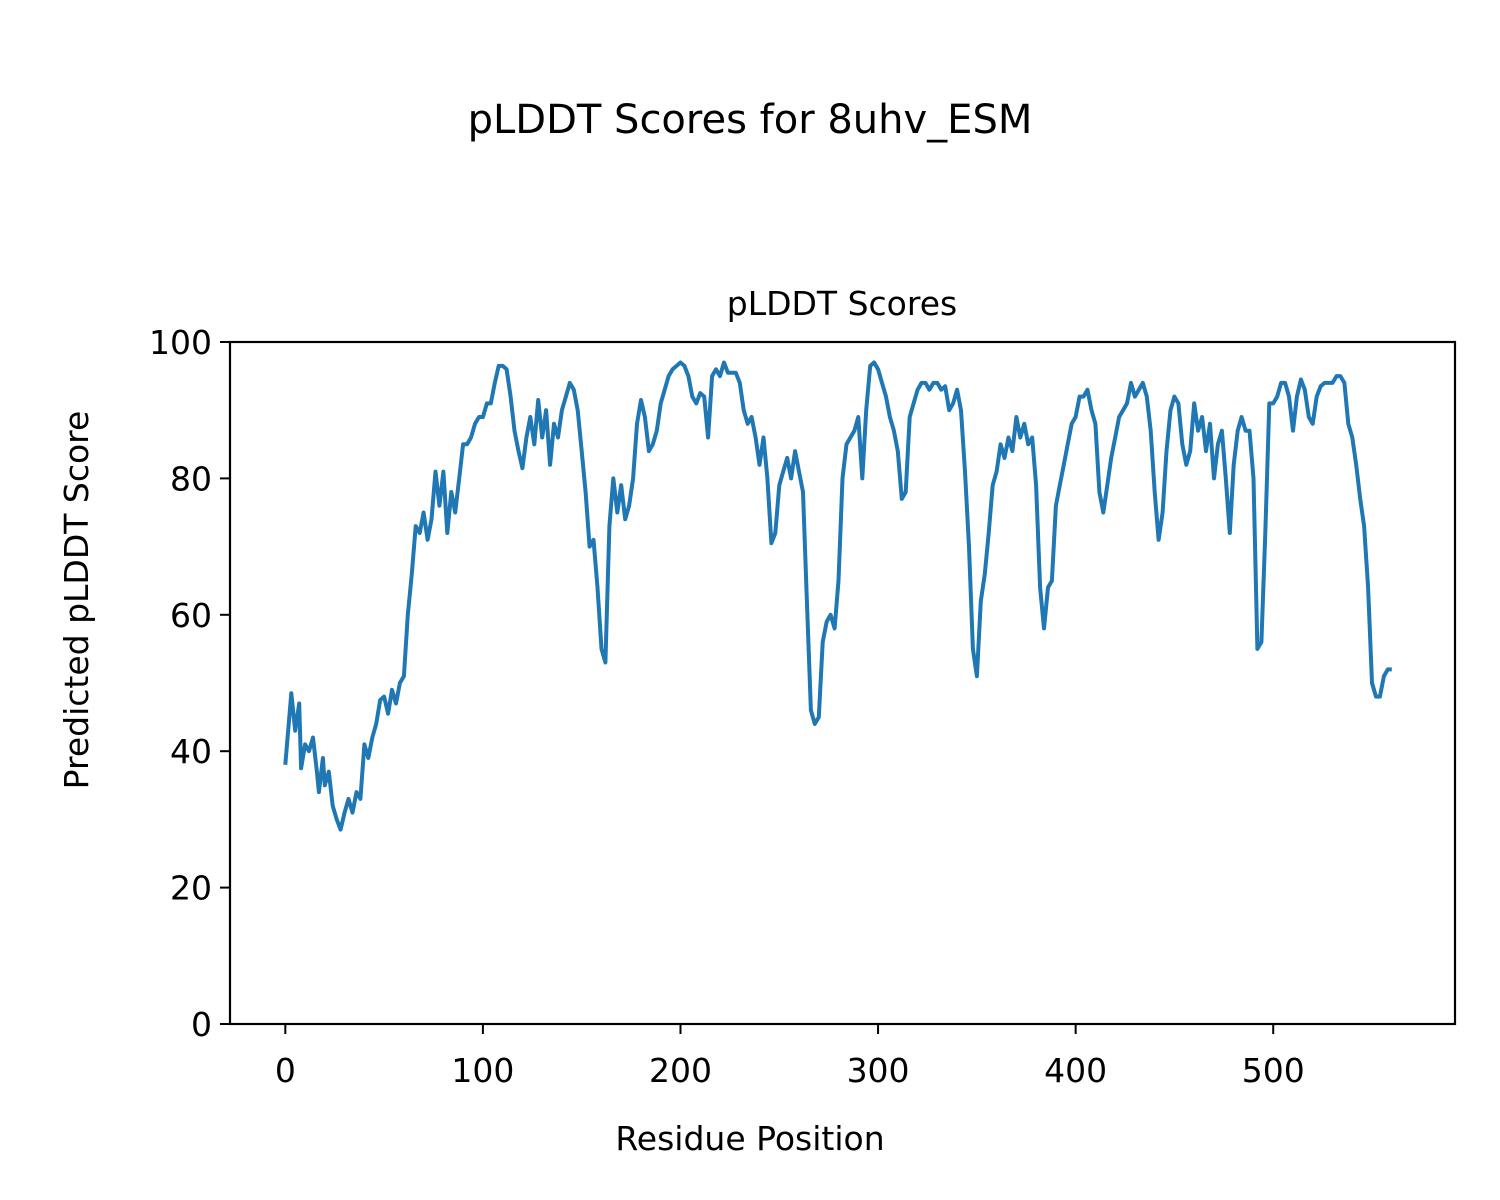  What do you see at coordinates (180, 342) in the screenshot?
I see `y-tick-label: 100` at bounding box center [180, 342].